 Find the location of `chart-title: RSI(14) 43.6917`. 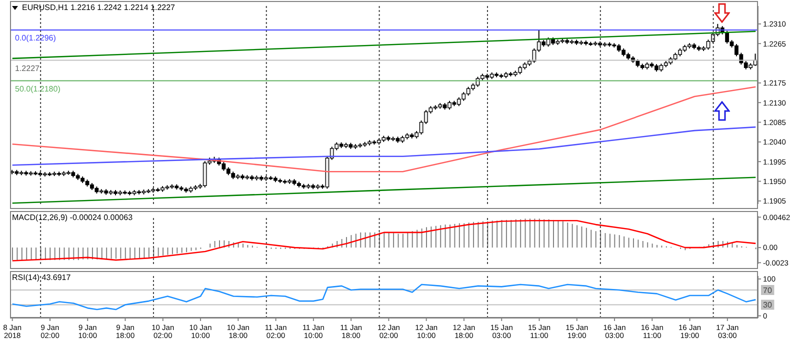

chart-title: RSI(14) 43.6917 is located at coordinates (41, 277).